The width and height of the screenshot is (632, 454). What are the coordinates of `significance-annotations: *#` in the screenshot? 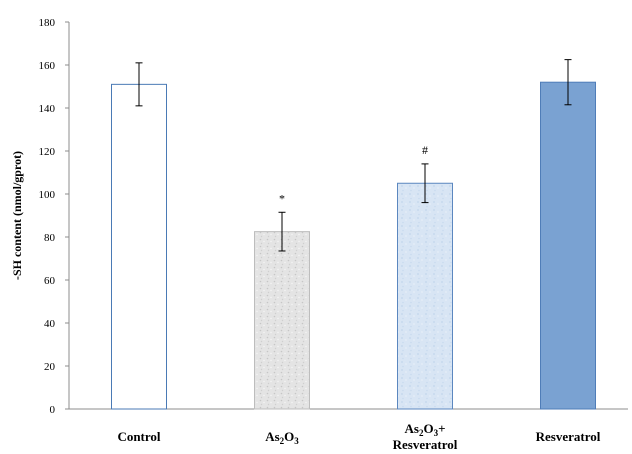 It's located at (353, 174).